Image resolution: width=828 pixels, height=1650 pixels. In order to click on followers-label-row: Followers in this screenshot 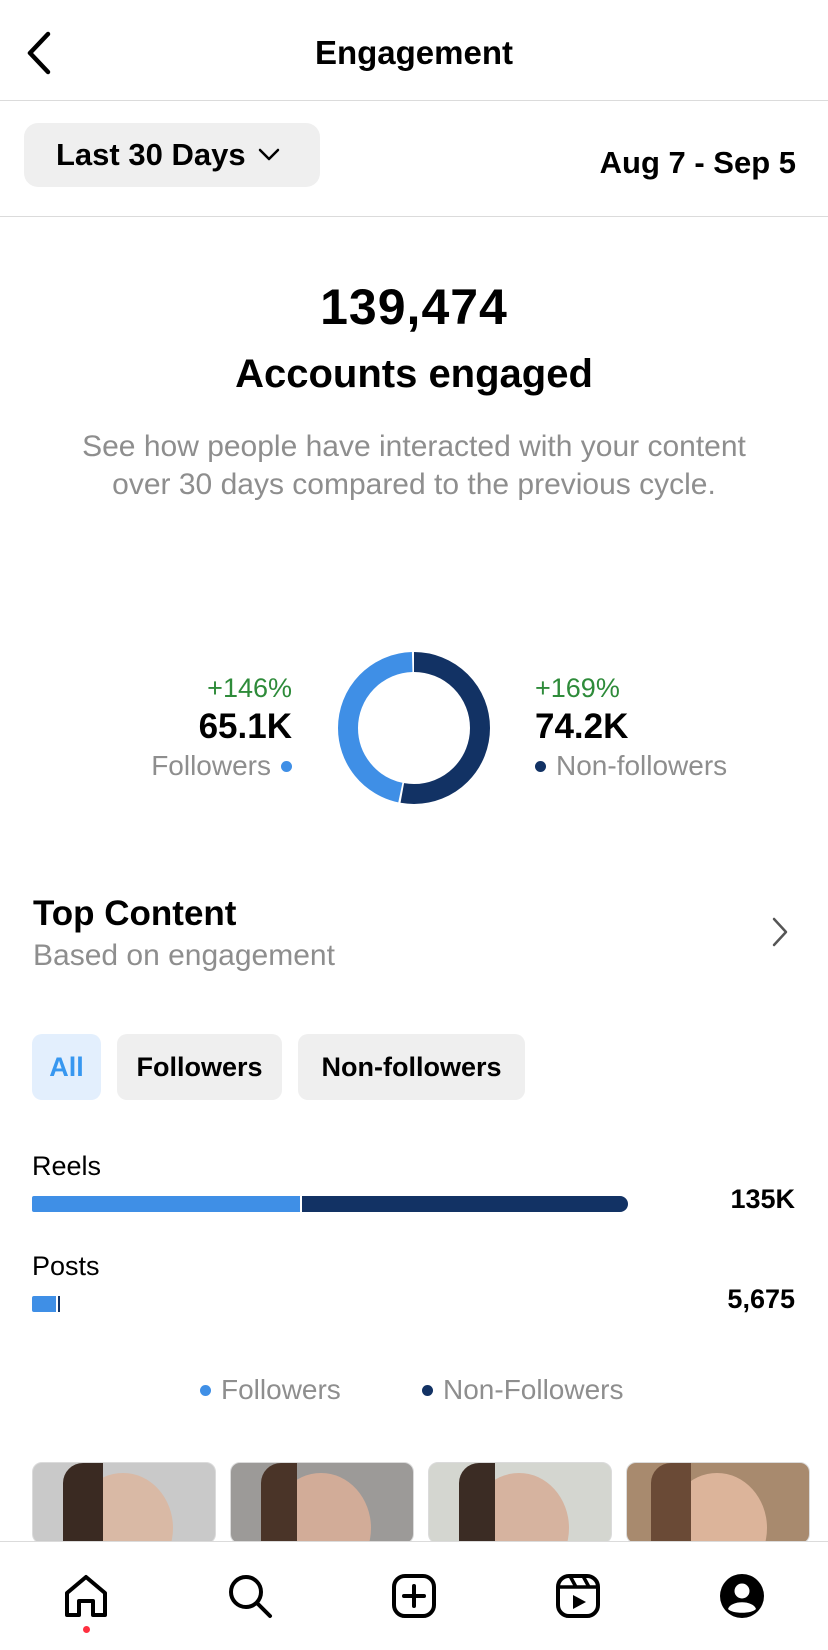, I will do `click(221, 766)`.